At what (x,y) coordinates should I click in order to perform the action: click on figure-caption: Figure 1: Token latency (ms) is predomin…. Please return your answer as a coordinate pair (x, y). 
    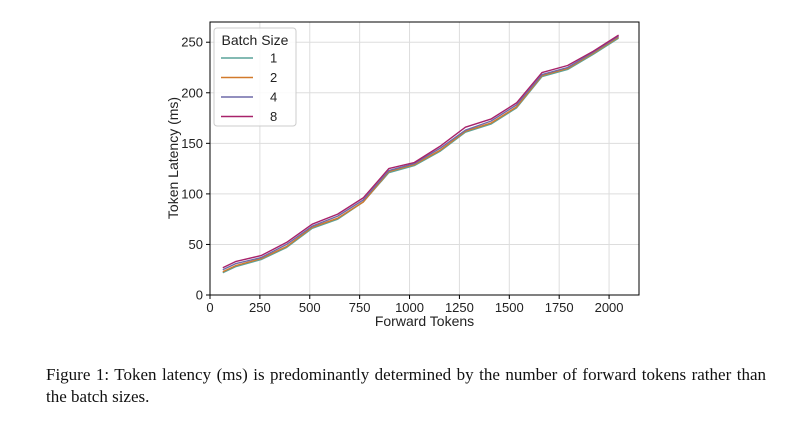
    Looking at the image, I should click on (406, 385).